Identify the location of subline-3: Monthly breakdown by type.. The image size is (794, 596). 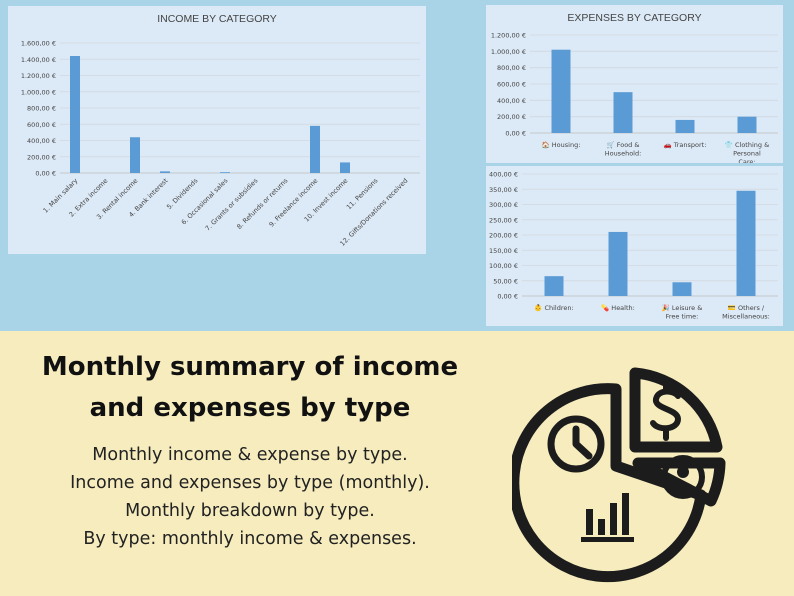
(250, 511).